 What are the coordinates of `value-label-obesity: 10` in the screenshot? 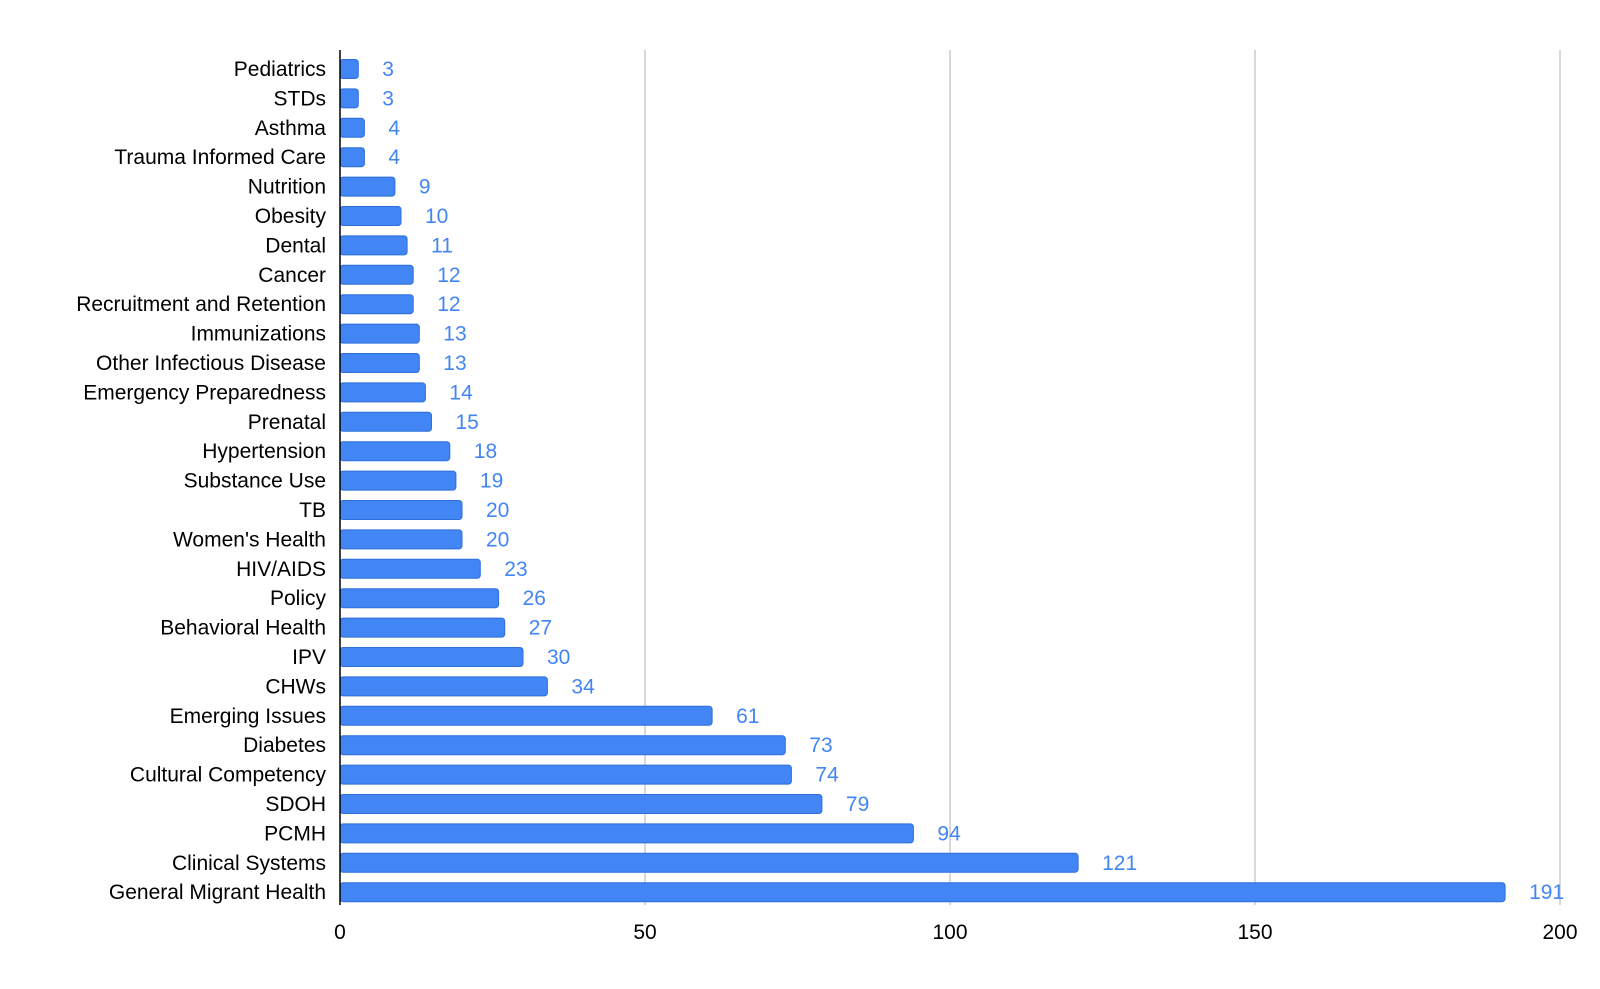 It's located at (436, 216).